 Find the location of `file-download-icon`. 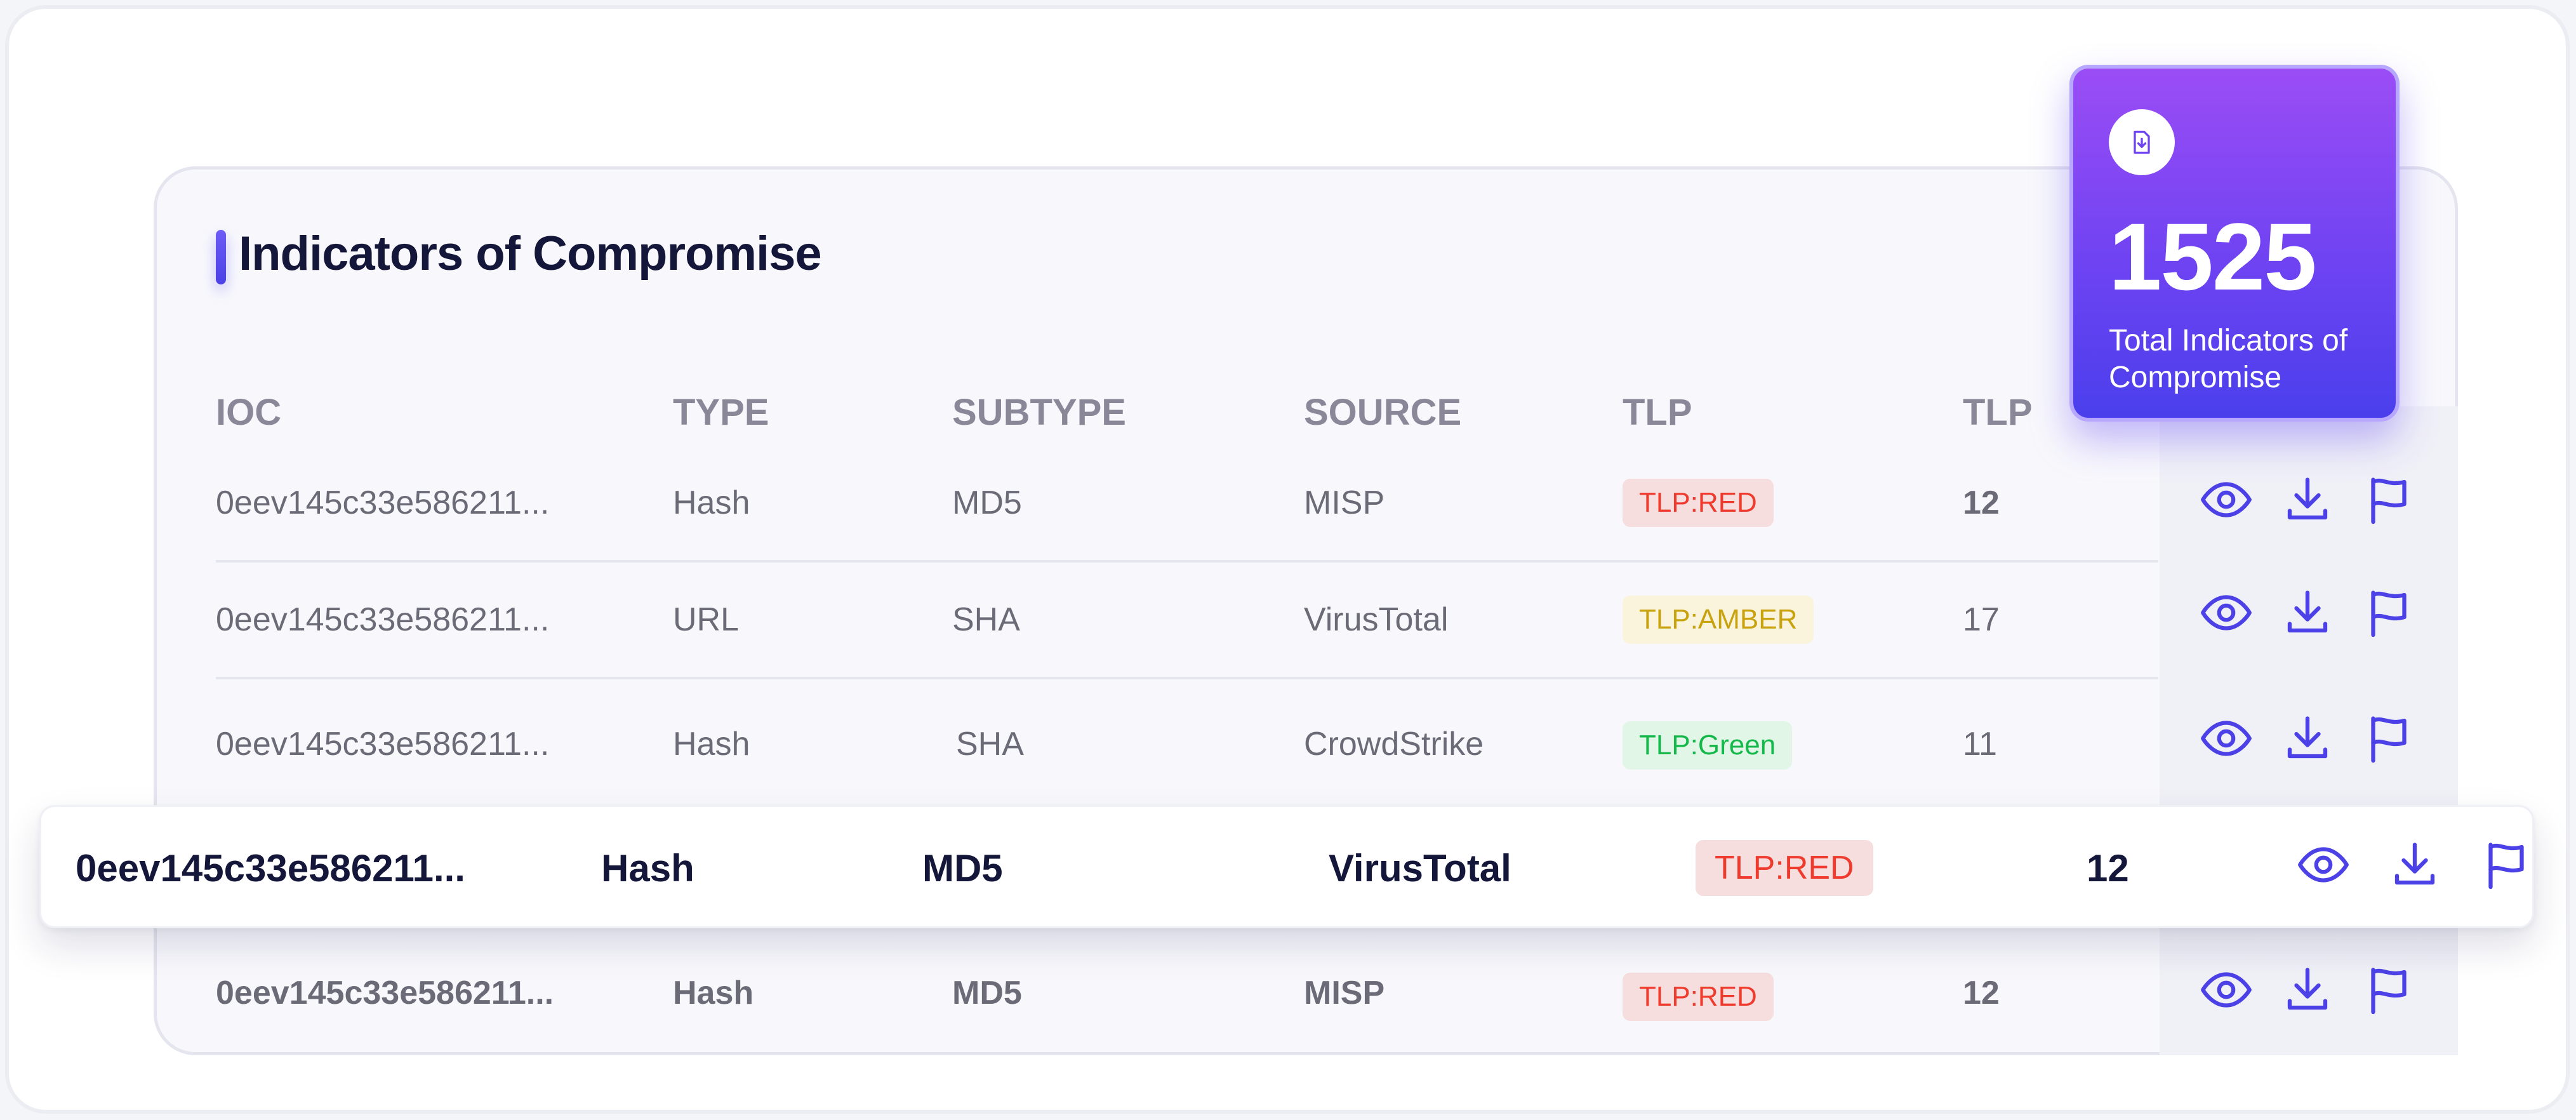

file-download-icon is located at coordinates (2142, 142).